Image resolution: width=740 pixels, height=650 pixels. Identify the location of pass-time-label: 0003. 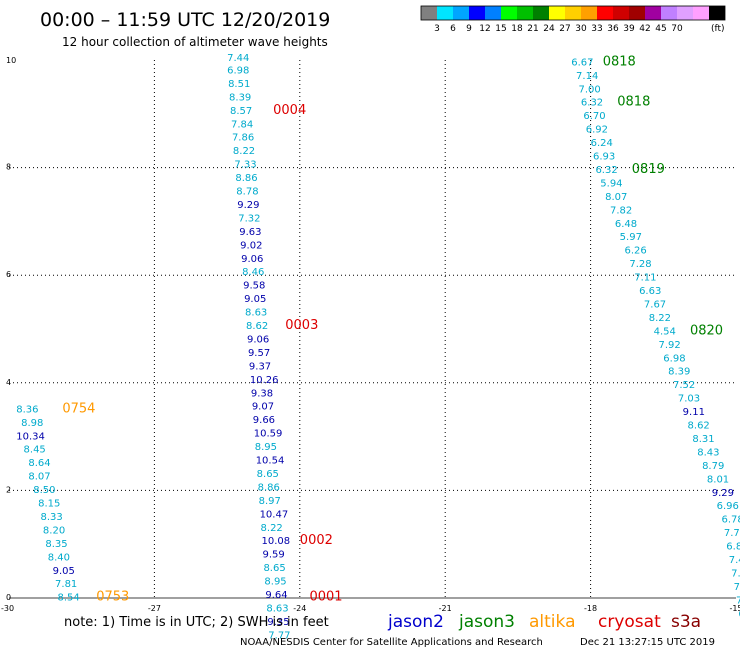
(301, 325).